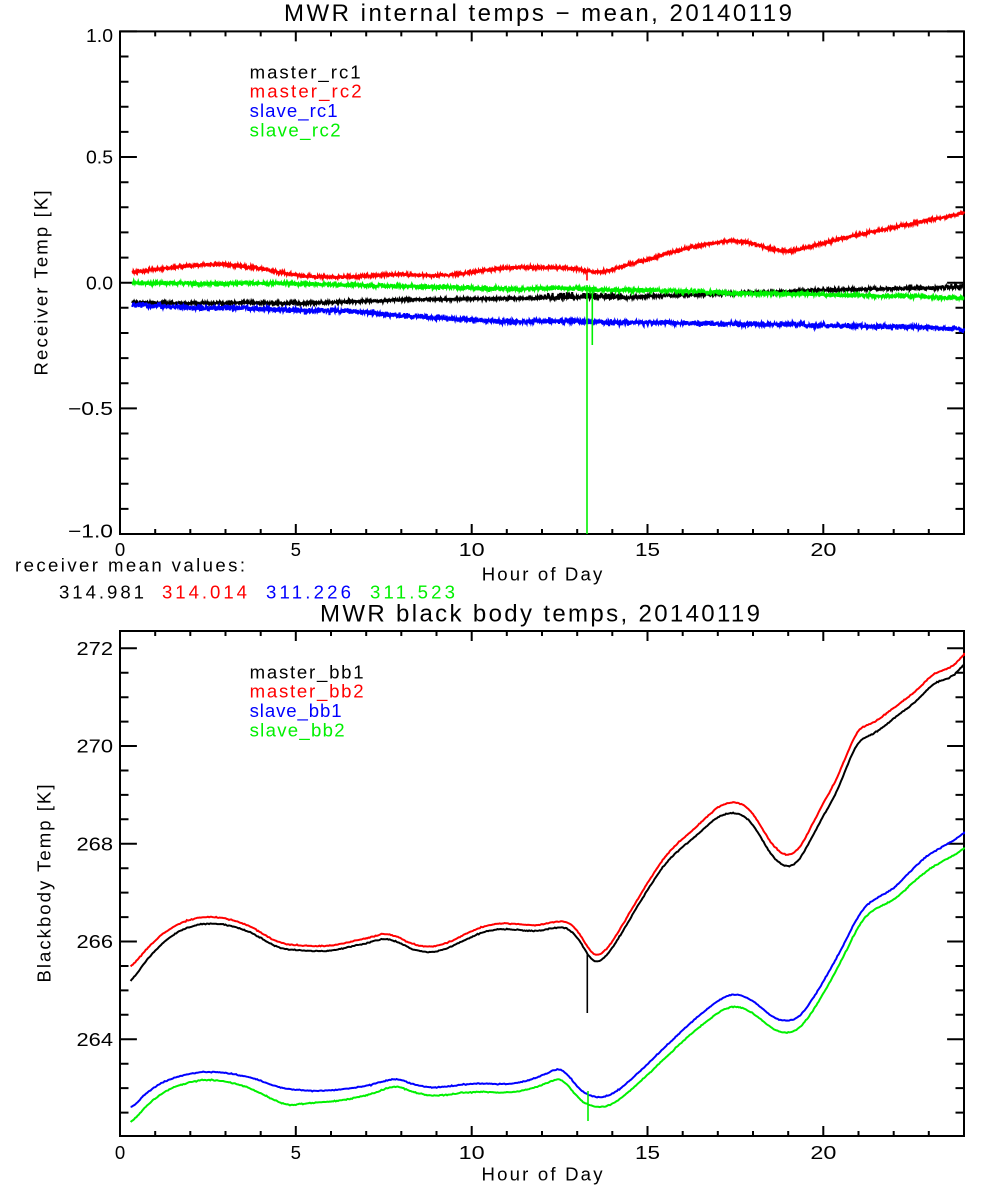 The image size is (1000, 1200). What do you see at coordinates (95, 648) in the screenshot?
I see `svg-text: 272` at bounding box center [95, 648].